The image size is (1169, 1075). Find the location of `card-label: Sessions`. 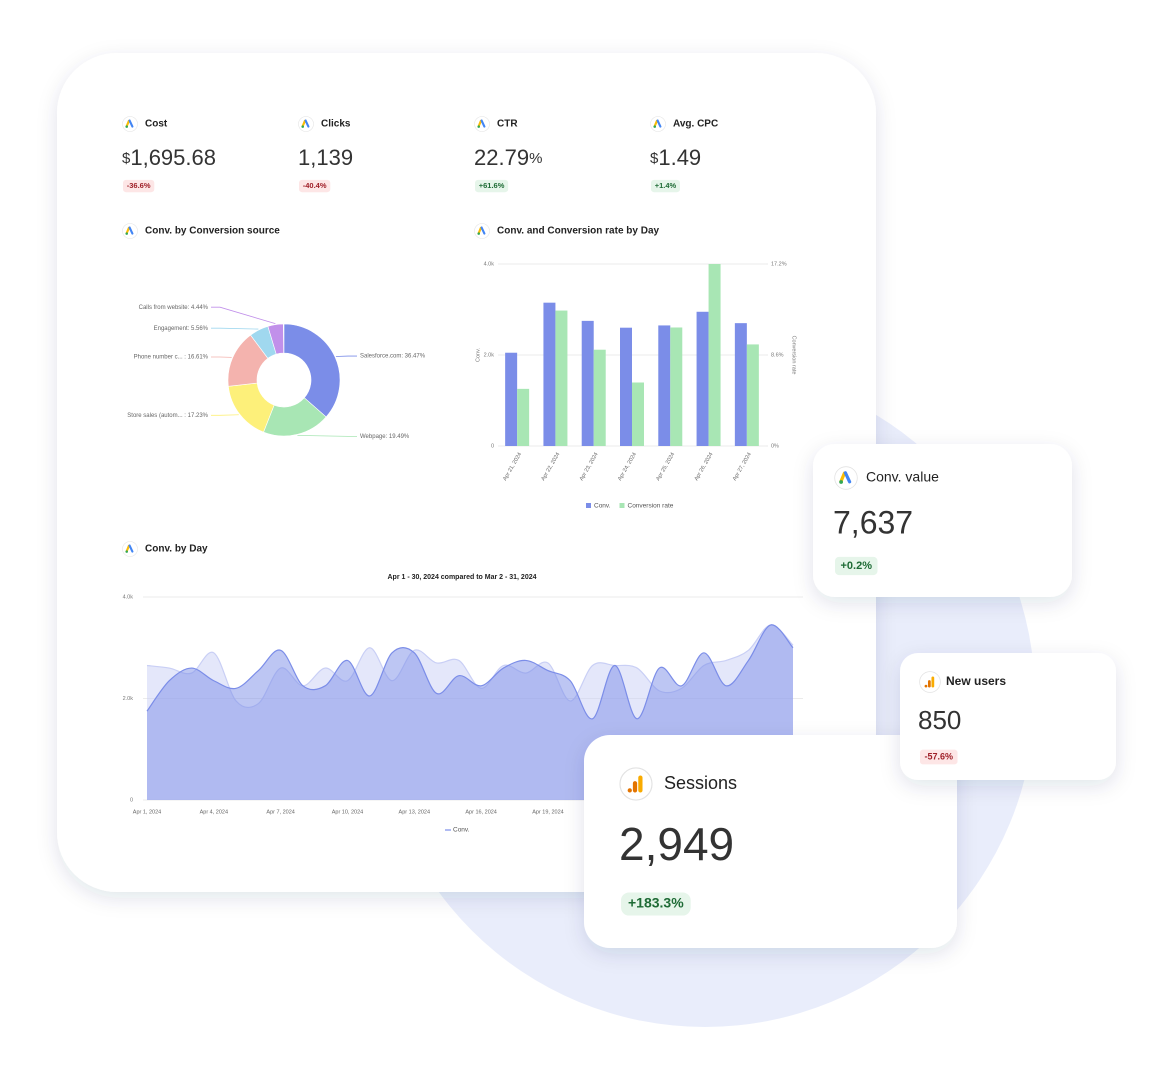

card-label: Sessions is located at coordinates (700, 783).